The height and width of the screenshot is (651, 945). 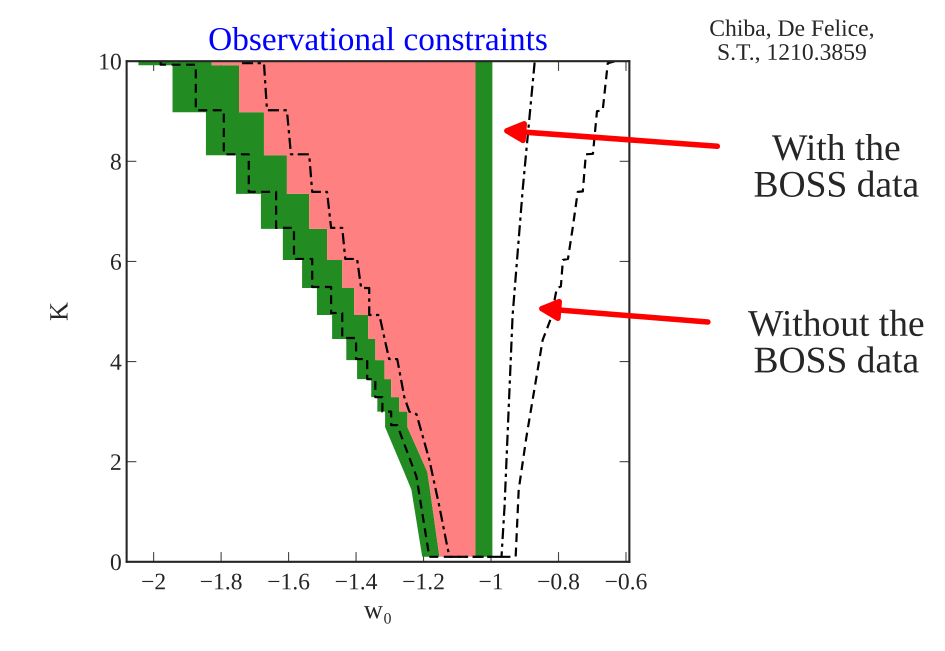 I want to click on y-tick-label: 4, so click(x=116, y=362).